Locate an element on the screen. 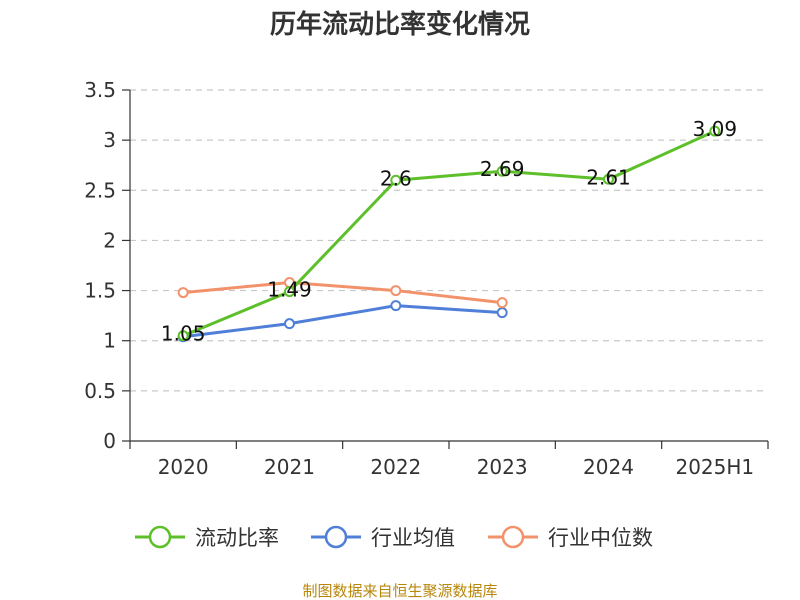  y-tick-label: 3.5 is located at coordinates (100, 90).